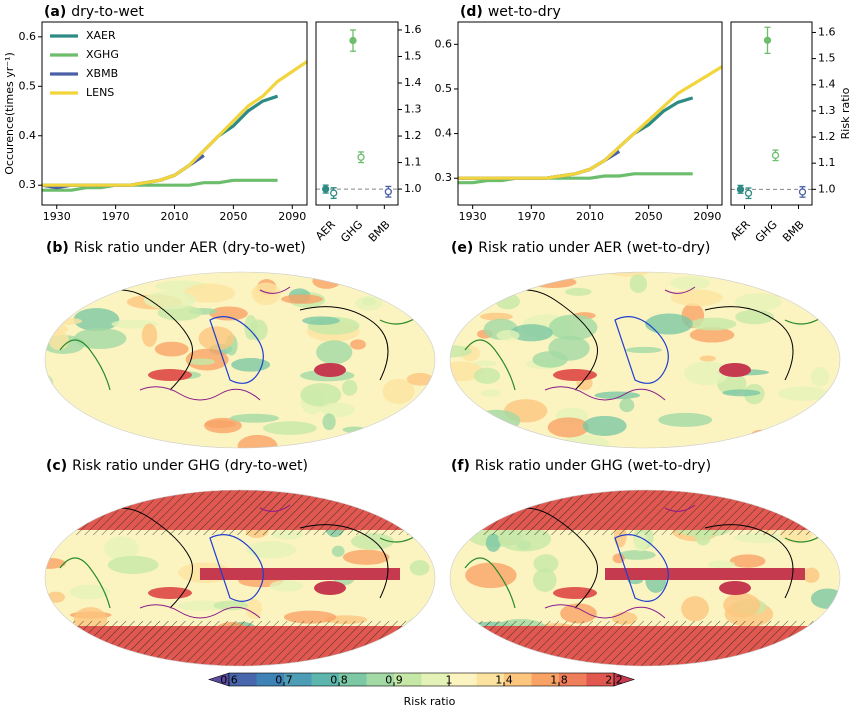 The height and width of the screenshot is (712, 852). I want to click on x-tick-label: 2010, so click(590, 216).